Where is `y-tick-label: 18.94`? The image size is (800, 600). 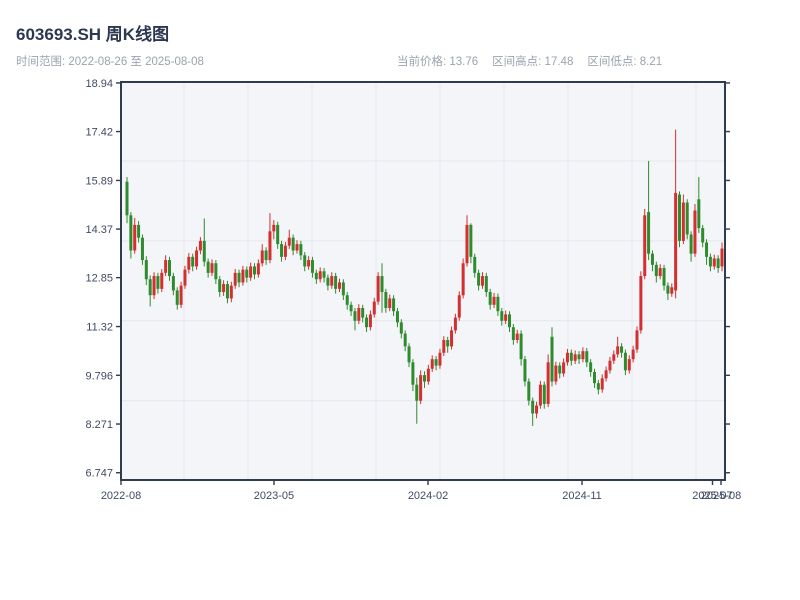 y-tick-label: 18.94 is located at coordinates (99, 84).